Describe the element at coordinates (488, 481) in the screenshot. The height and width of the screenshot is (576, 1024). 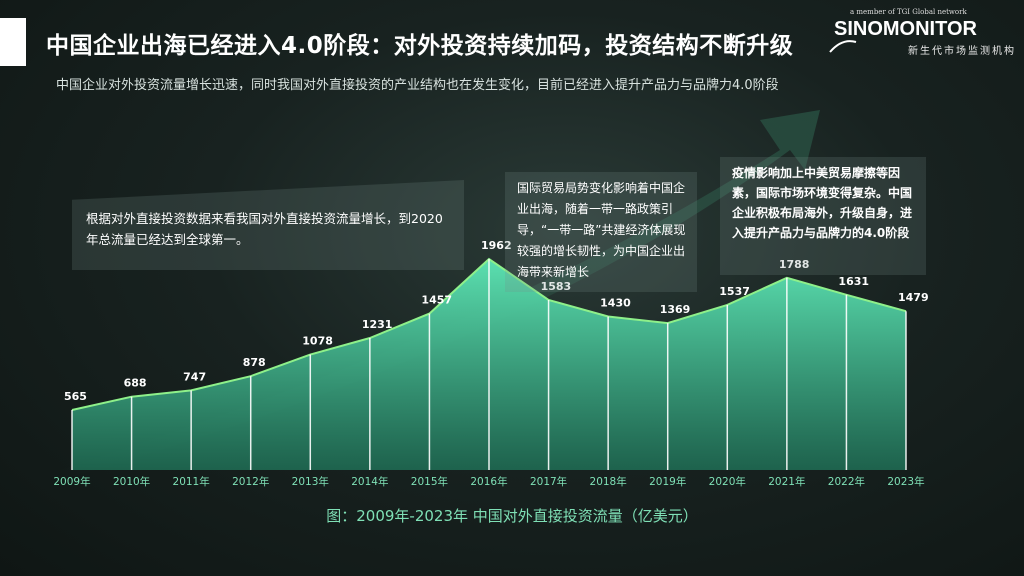
I see `x-tick-label: 2016年` at that location.